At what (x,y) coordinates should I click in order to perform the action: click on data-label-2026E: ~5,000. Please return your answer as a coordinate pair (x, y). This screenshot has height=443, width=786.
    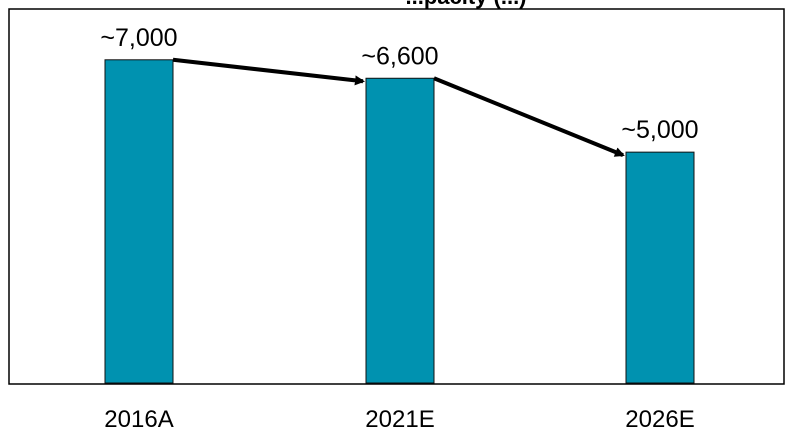
    Looking at the image, I should click on (659, 130).